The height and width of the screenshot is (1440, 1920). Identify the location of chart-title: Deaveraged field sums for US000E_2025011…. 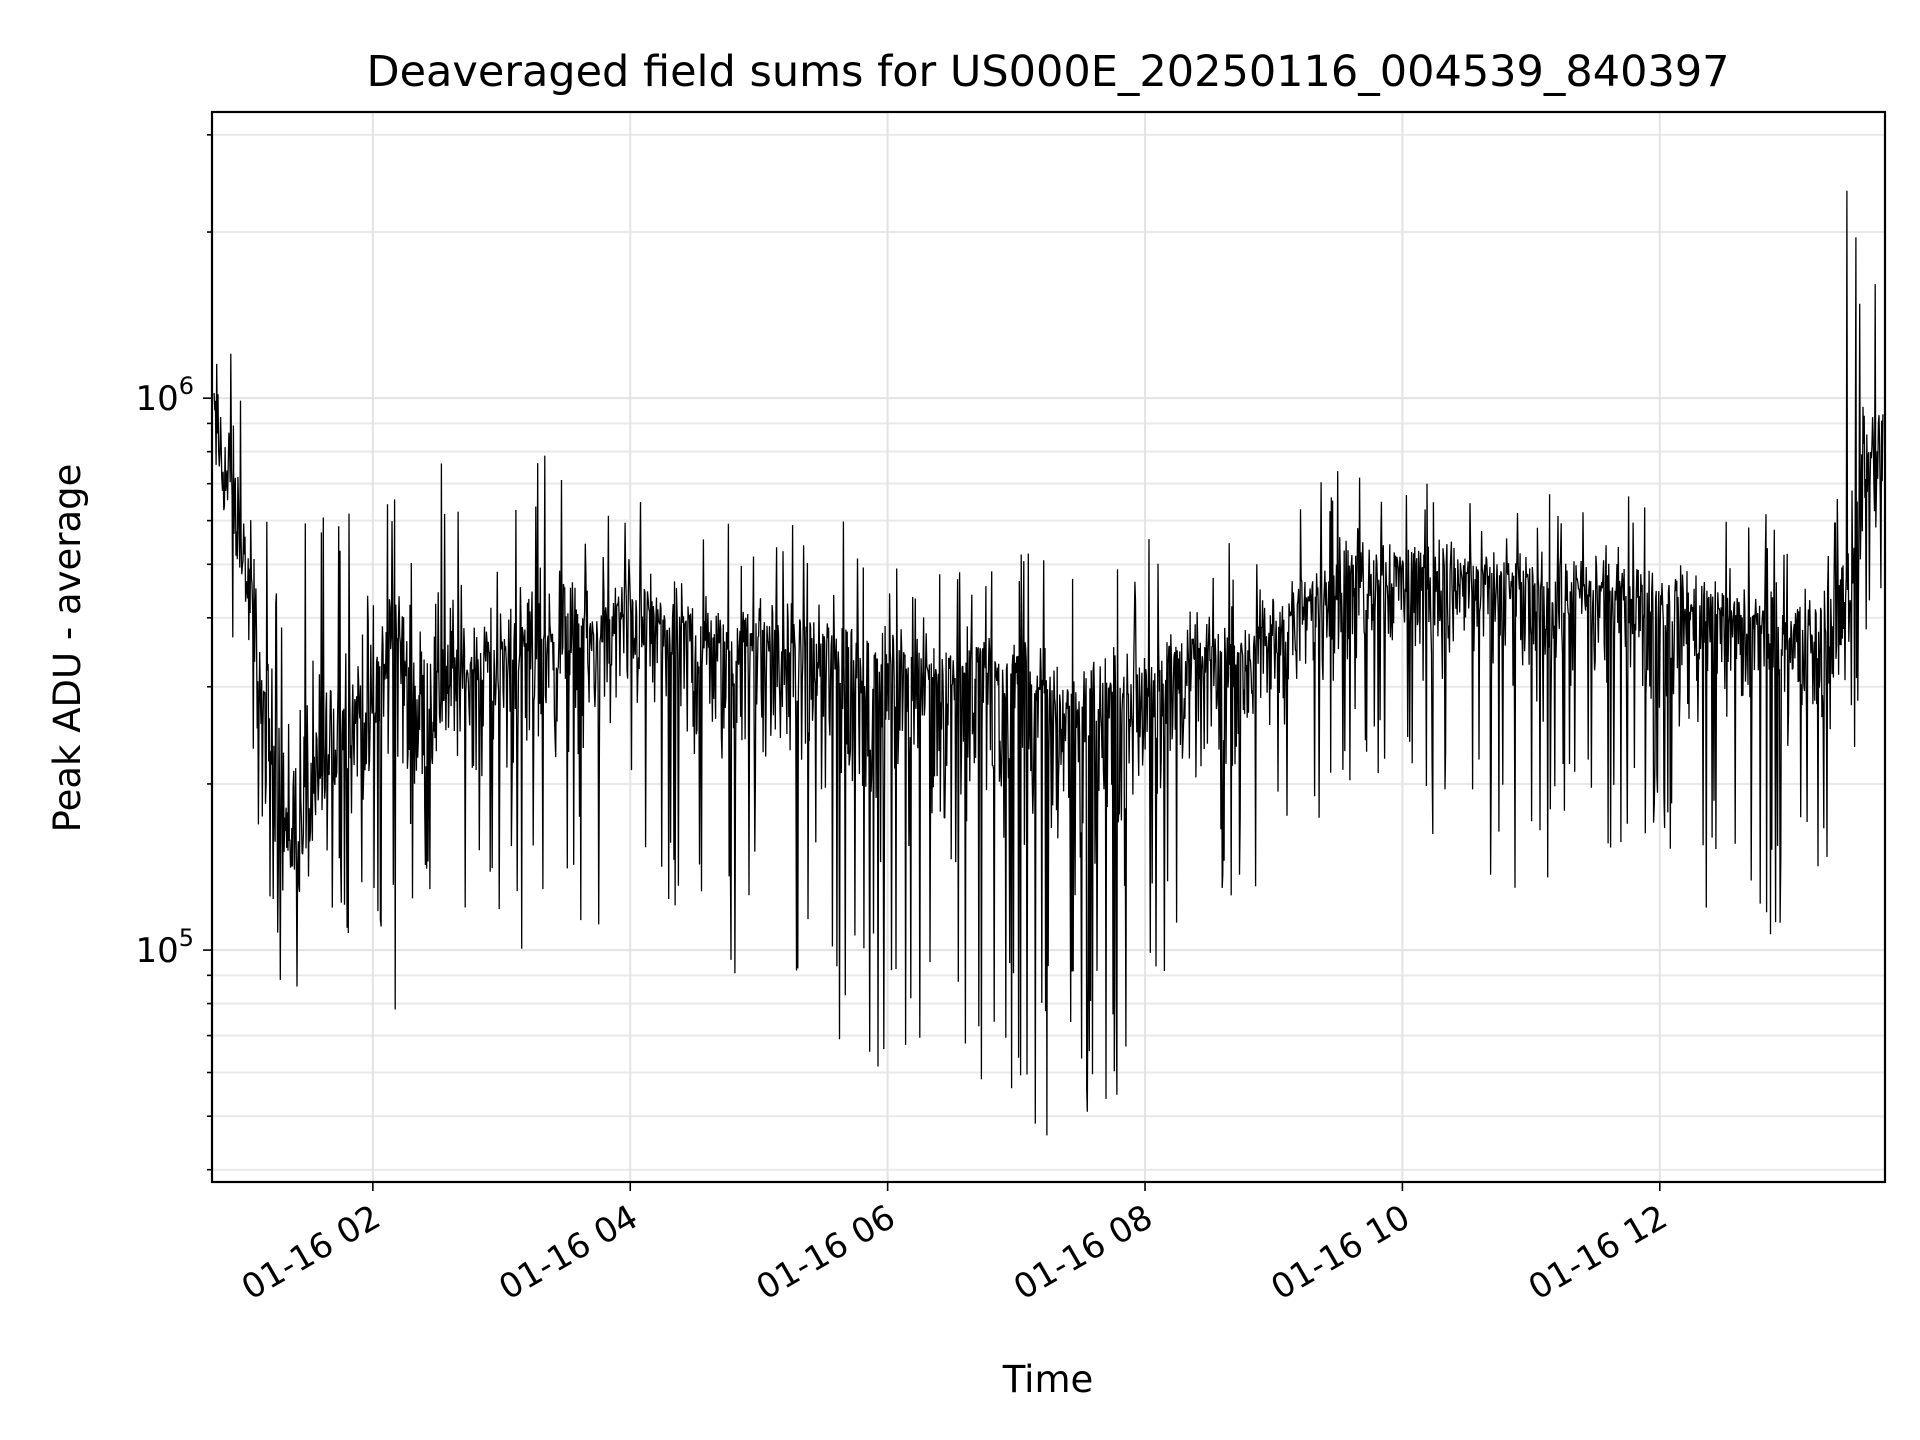
(1047, 72).